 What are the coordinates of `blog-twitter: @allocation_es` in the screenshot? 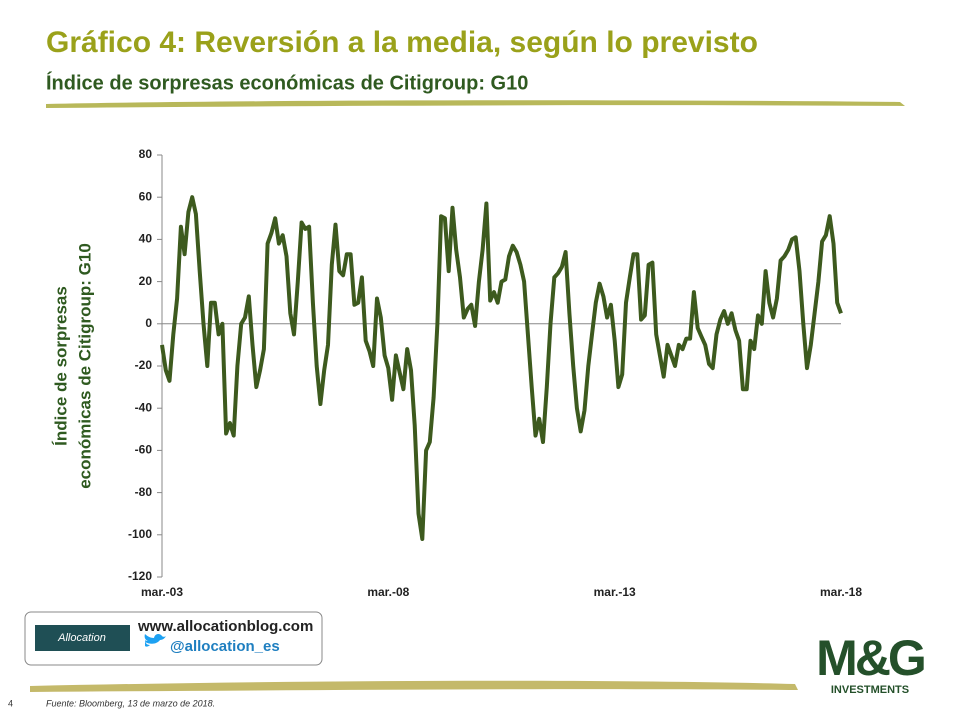 It's located at (225, 646).